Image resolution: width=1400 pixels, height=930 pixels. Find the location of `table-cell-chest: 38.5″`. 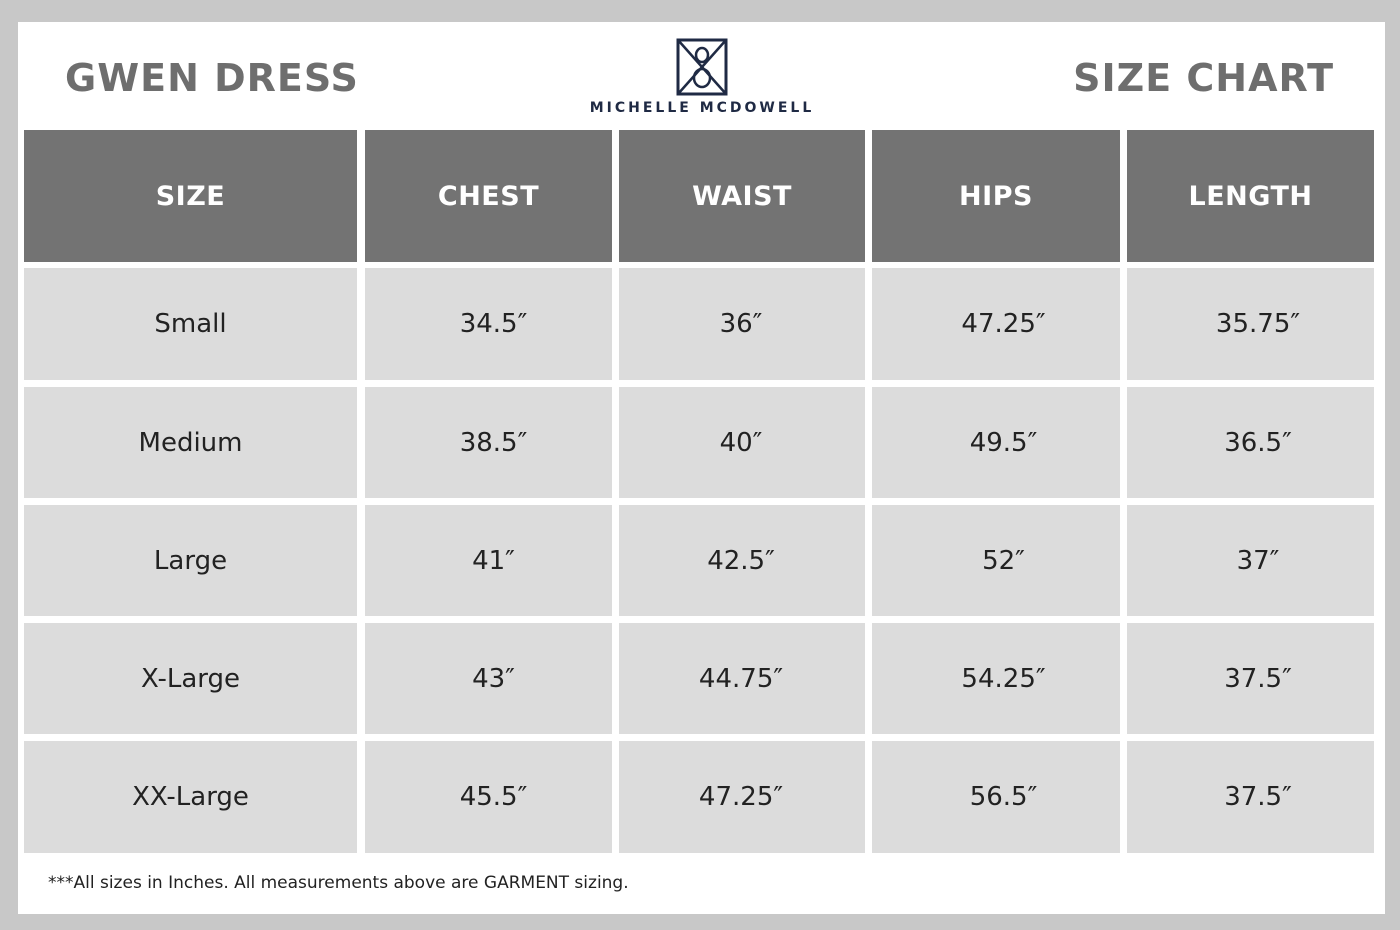

table-cell-chest: 38.5″ is located at coordinates (488, 442).